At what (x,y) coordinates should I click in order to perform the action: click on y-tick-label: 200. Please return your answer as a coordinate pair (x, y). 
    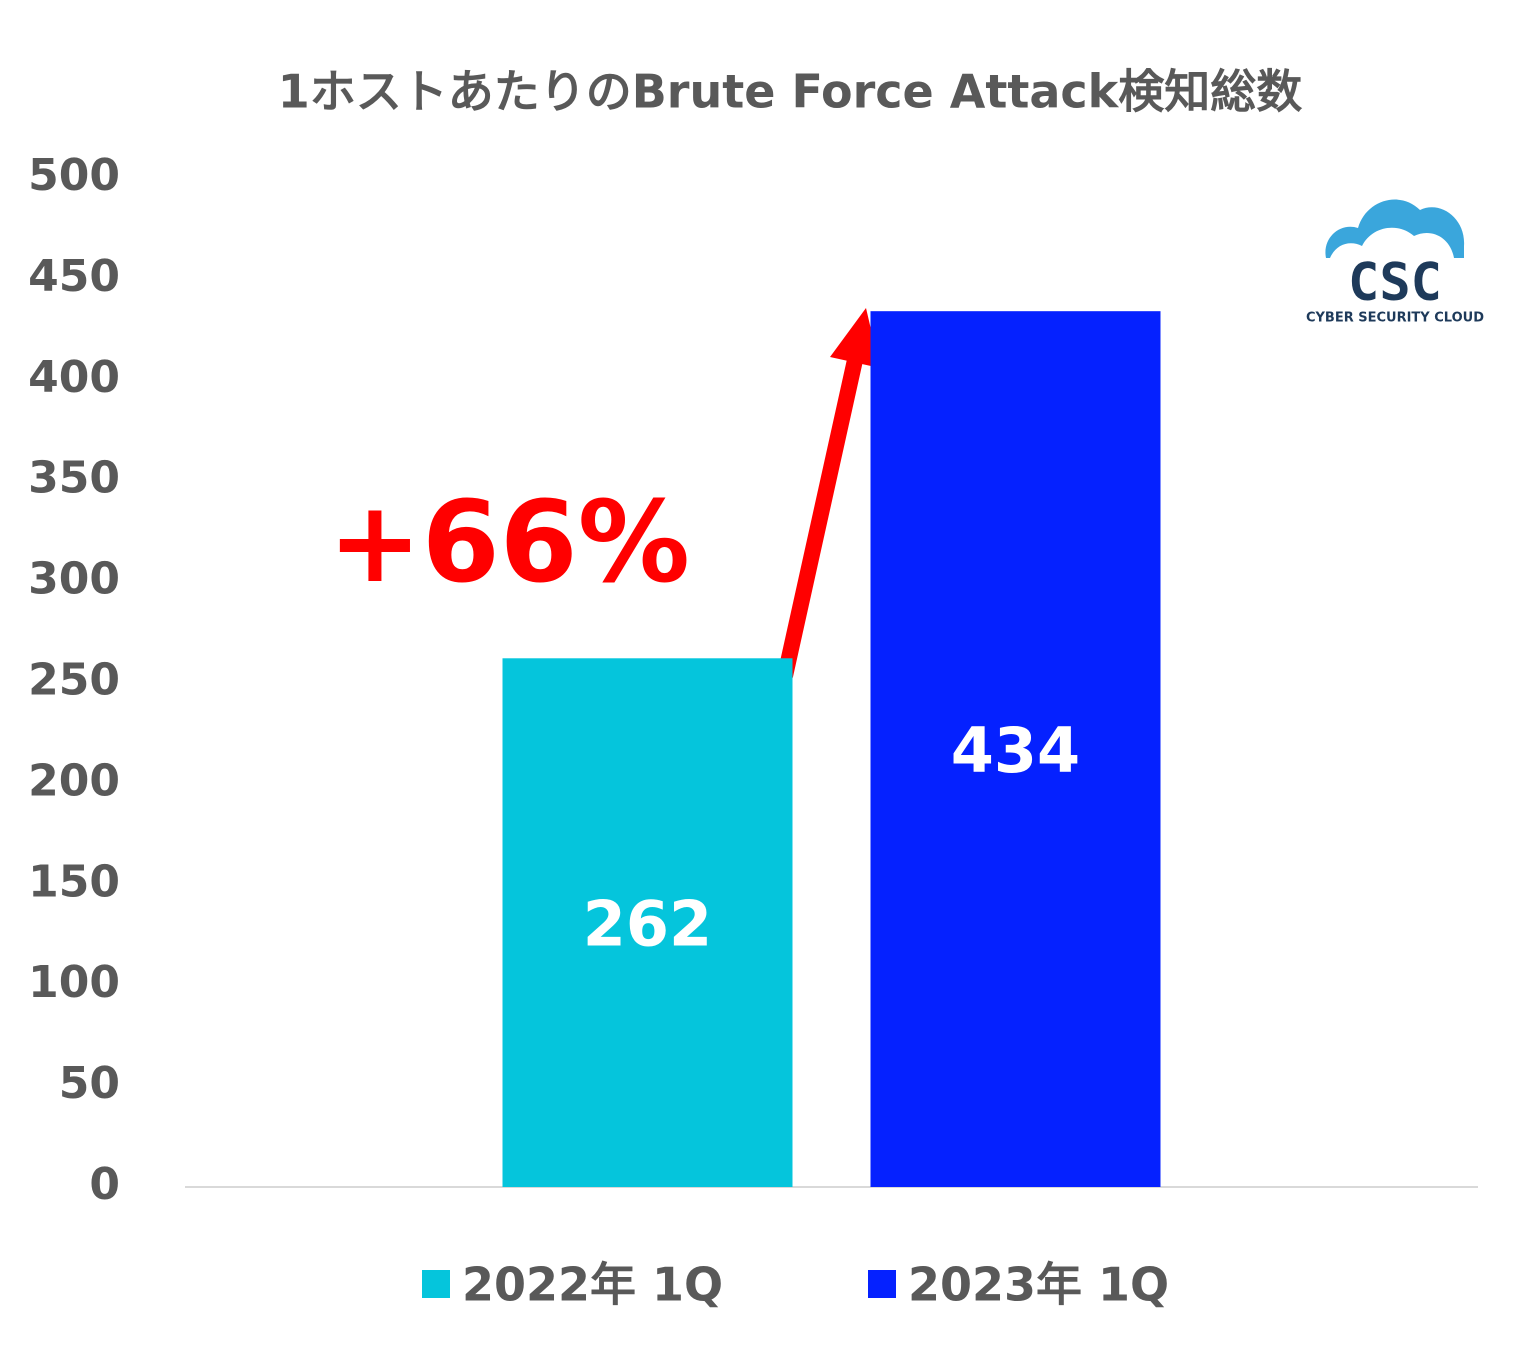
    Looking at the image, I should click on (74, 780).